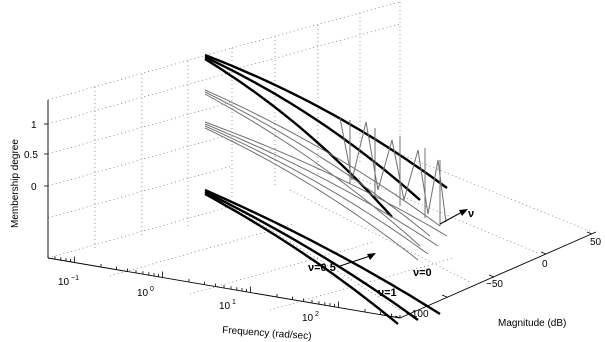 The width and height of the screenshot is (605, 342). Describe the element at coordinates (596, 242) in the screenshot. I see `magnitude-tick-label-50: 50` at that location.